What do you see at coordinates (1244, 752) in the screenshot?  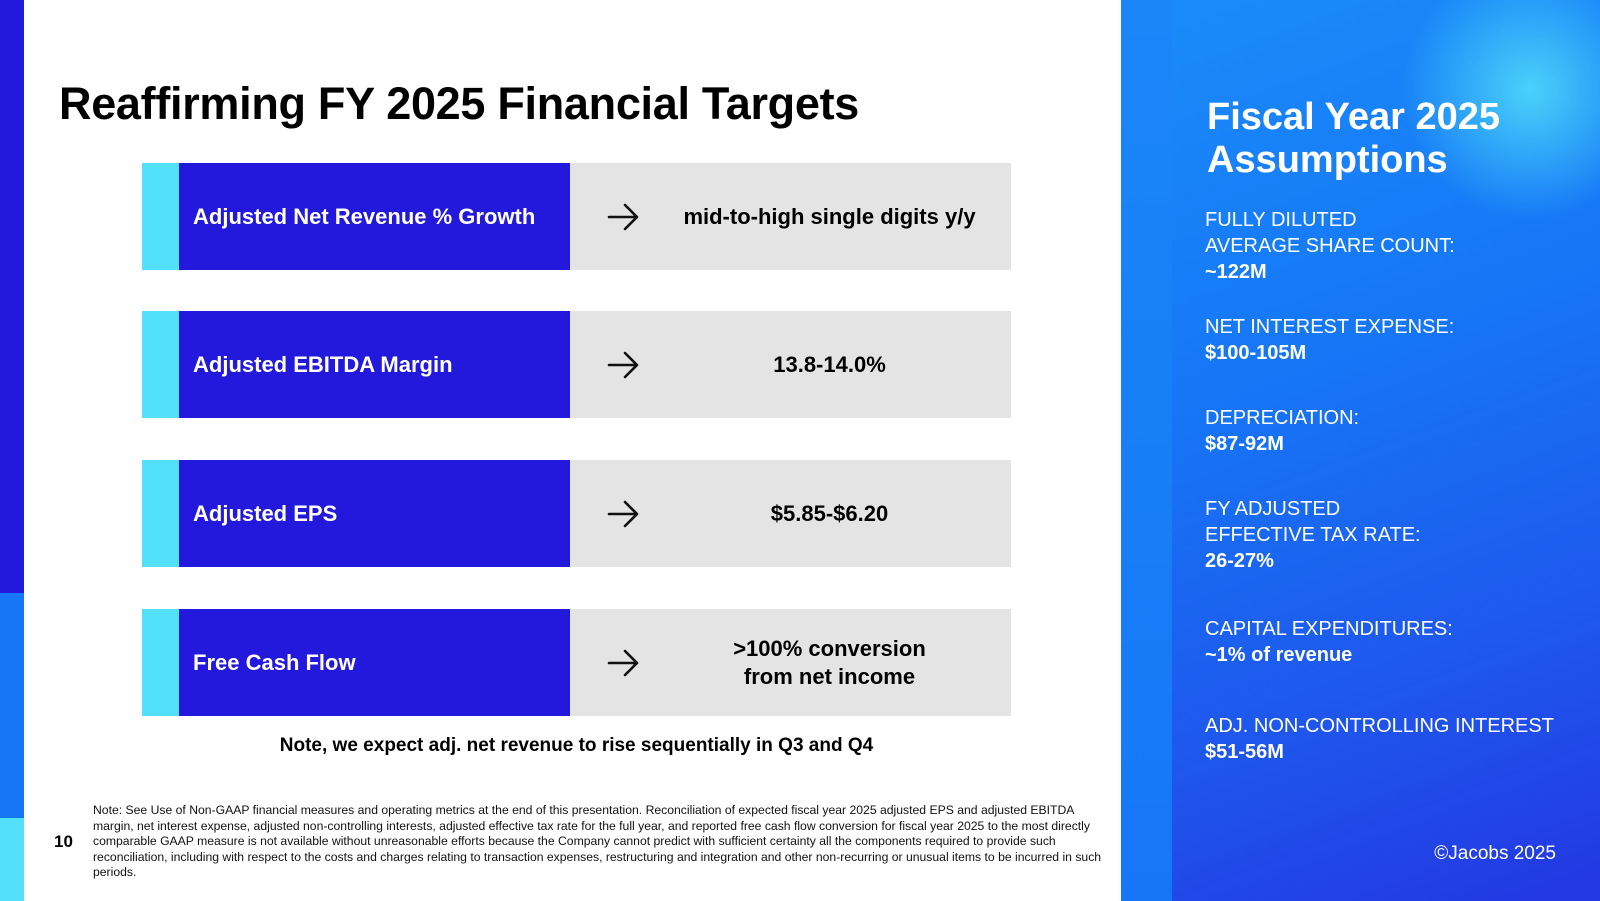 I see `assumption-value: $51-56M` at bounding box center [1244, 752].